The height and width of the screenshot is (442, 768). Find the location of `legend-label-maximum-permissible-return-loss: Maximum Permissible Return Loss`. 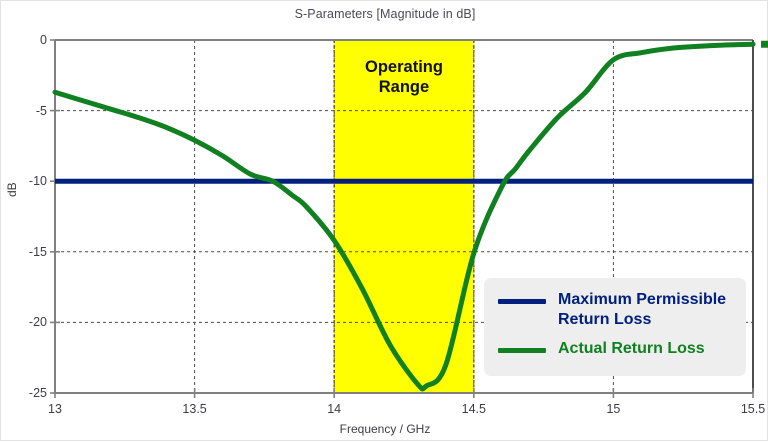

legend-label-maximum-permissible-return-loss: Maximum Permissible Return Loss is located at coordinates (642, 309).